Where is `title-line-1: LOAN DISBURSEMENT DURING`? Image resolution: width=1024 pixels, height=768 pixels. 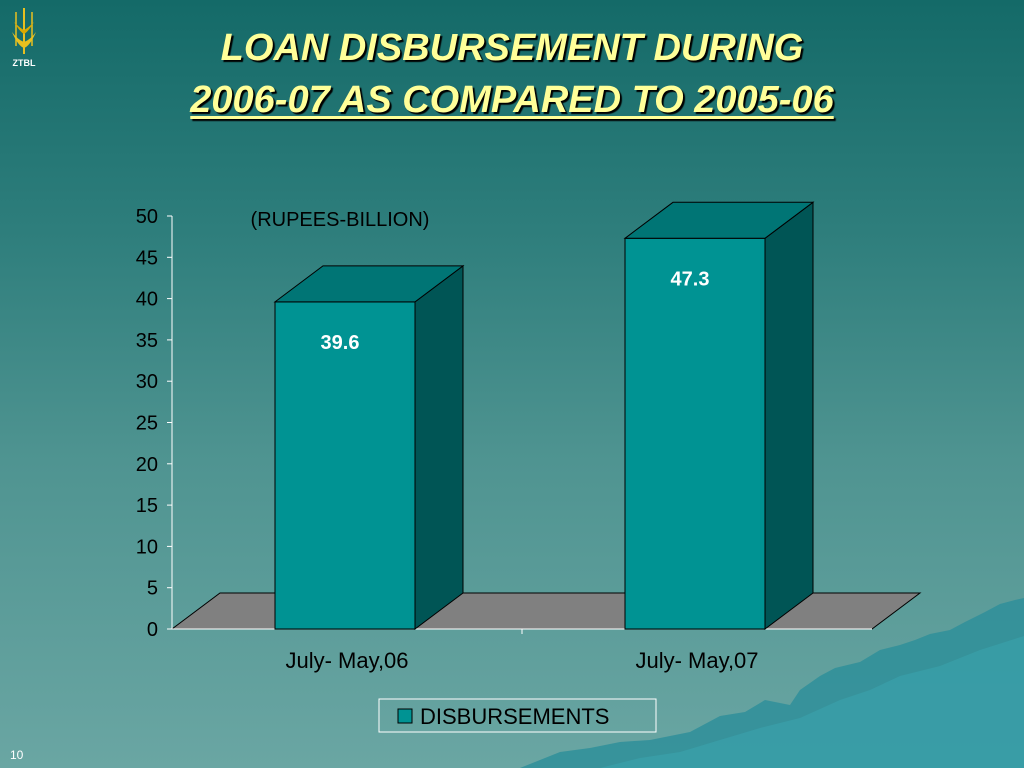 title-line-1: LOAN DISBURSEMENT DURING is located at coordinates (512, 48).